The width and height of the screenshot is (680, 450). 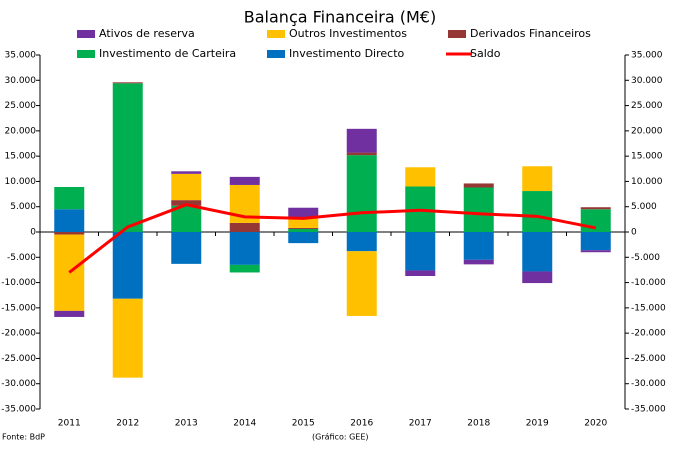 I want to click on y-tick-label: -5.000, so click(x=21, y=258).